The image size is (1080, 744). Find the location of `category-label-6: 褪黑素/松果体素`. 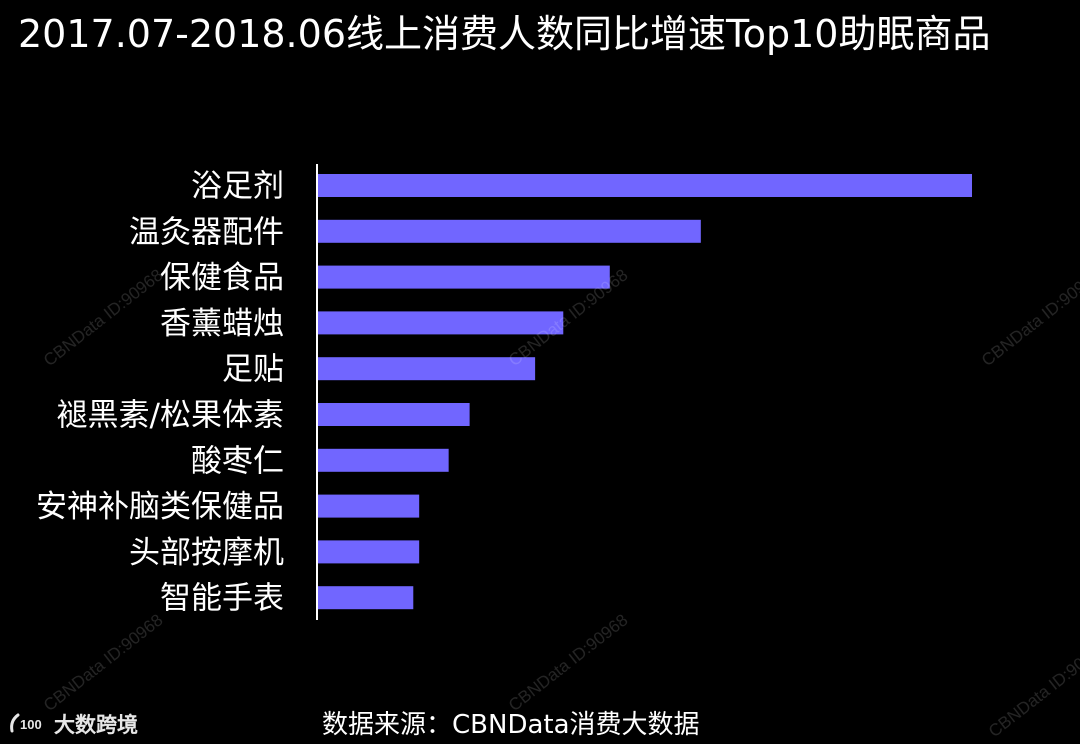

category-label-6: 褪黑素/松果体素 is located at coordinates (170, 416).